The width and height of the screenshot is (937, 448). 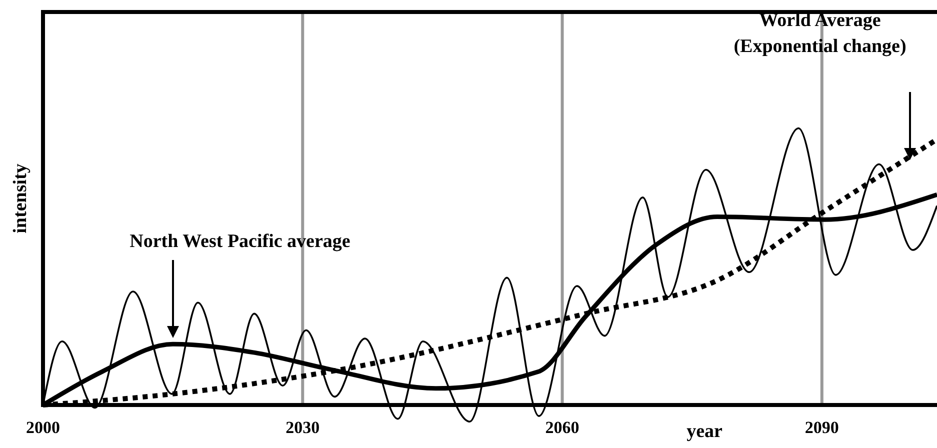 I want to click on x-tick-label: 2060, so click(x=562, y=427).